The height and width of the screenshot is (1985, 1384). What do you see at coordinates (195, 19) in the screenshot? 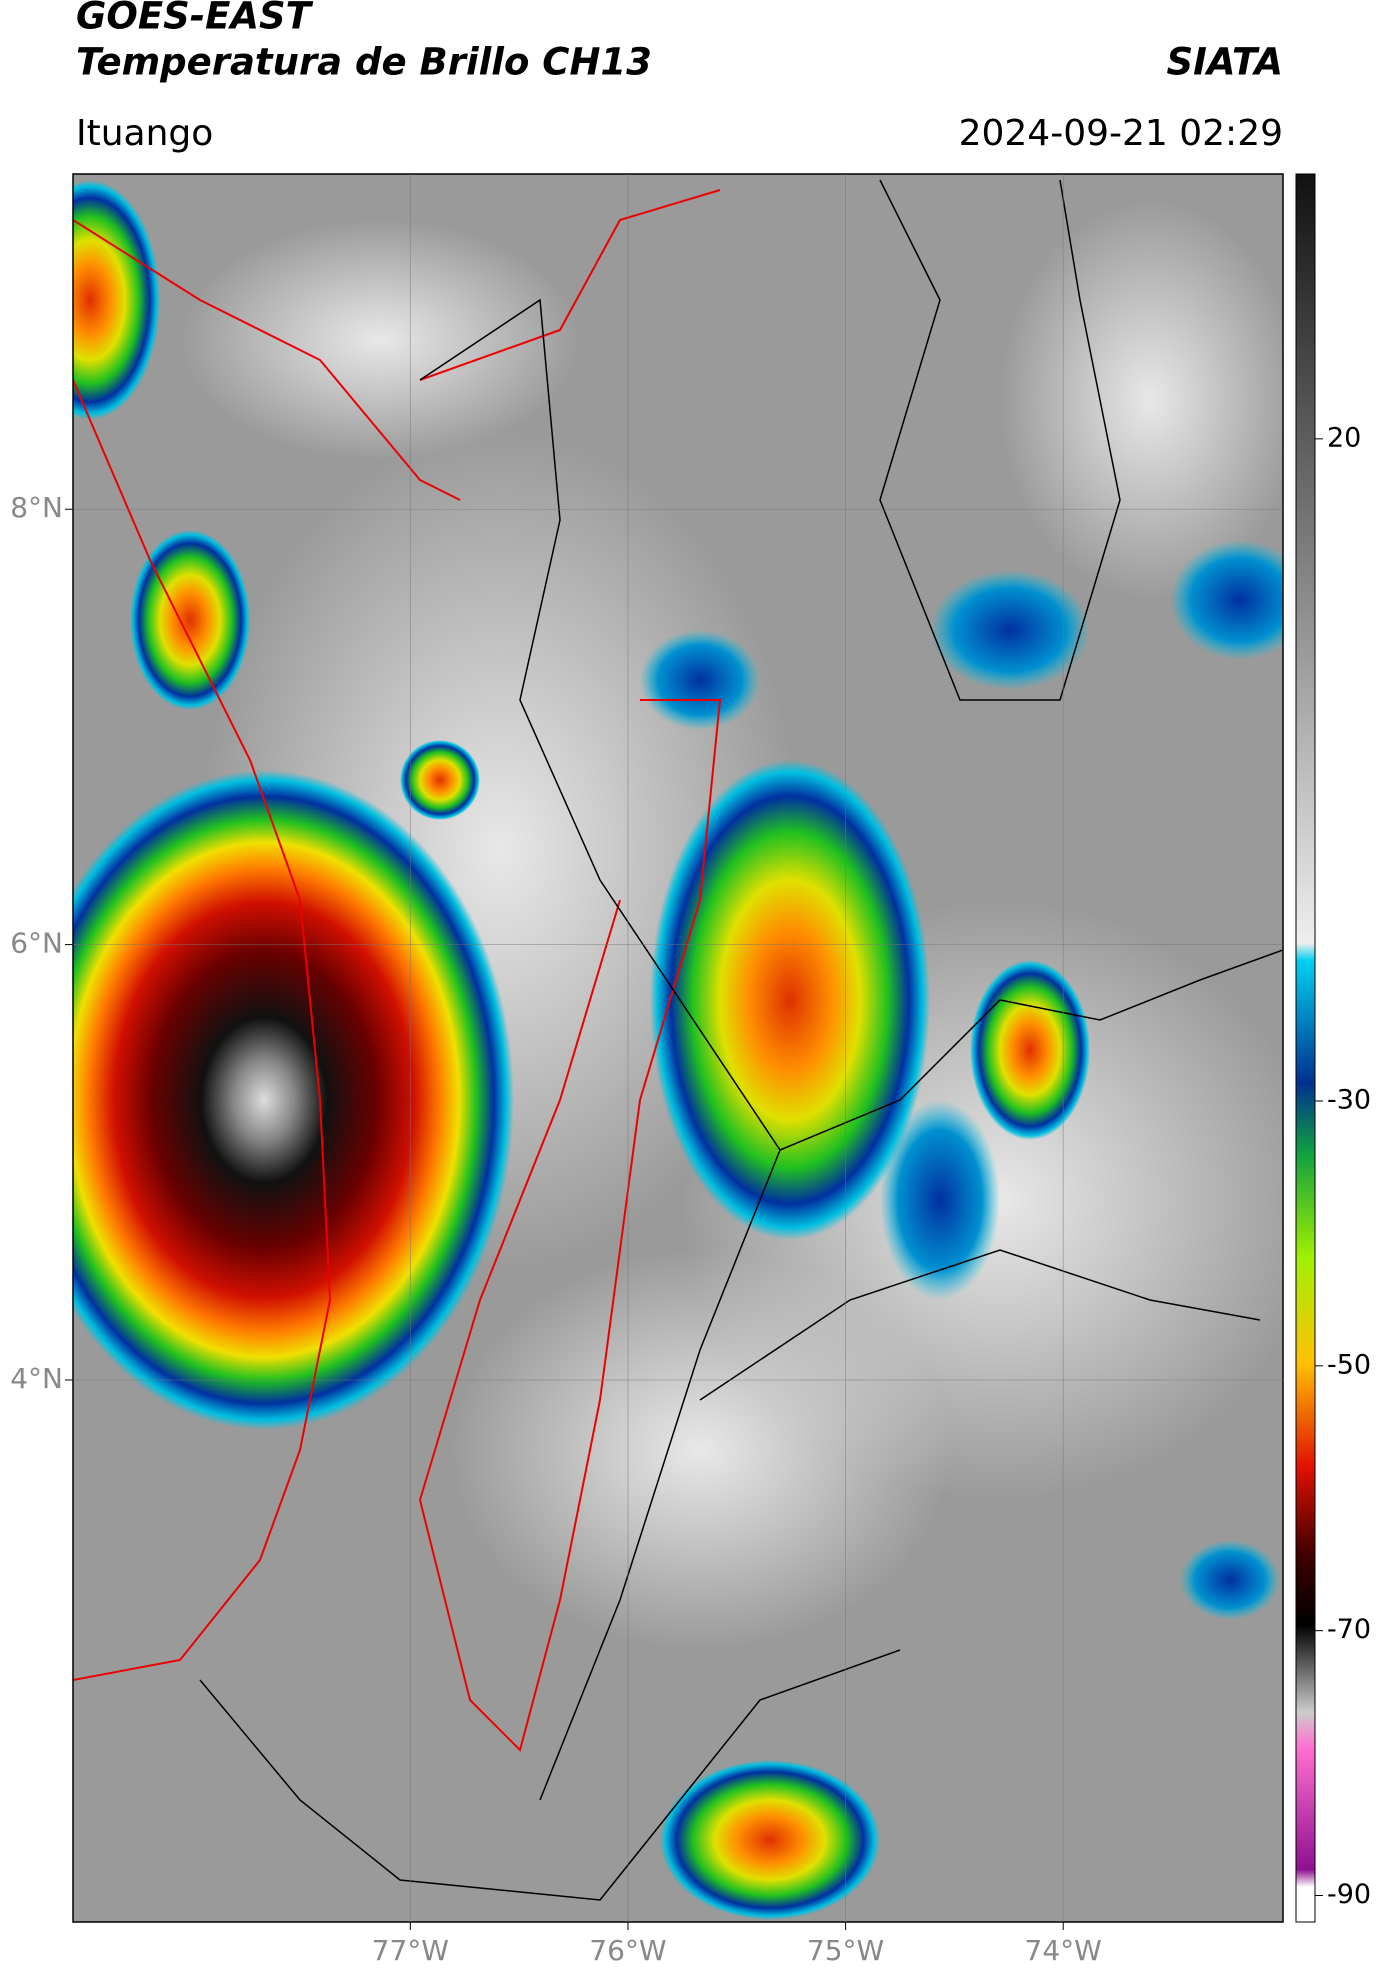
I see `title: GOES-EAST` at bounding box center [195, 19].